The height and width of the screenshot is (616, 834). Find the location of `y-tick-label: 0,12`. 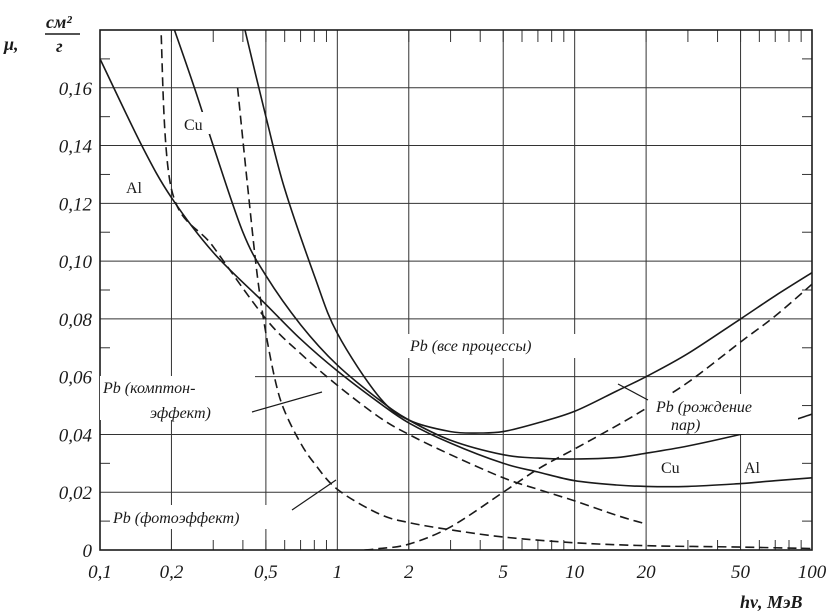

y-tick-label: 0,12 is located at coordinates (76, 204).